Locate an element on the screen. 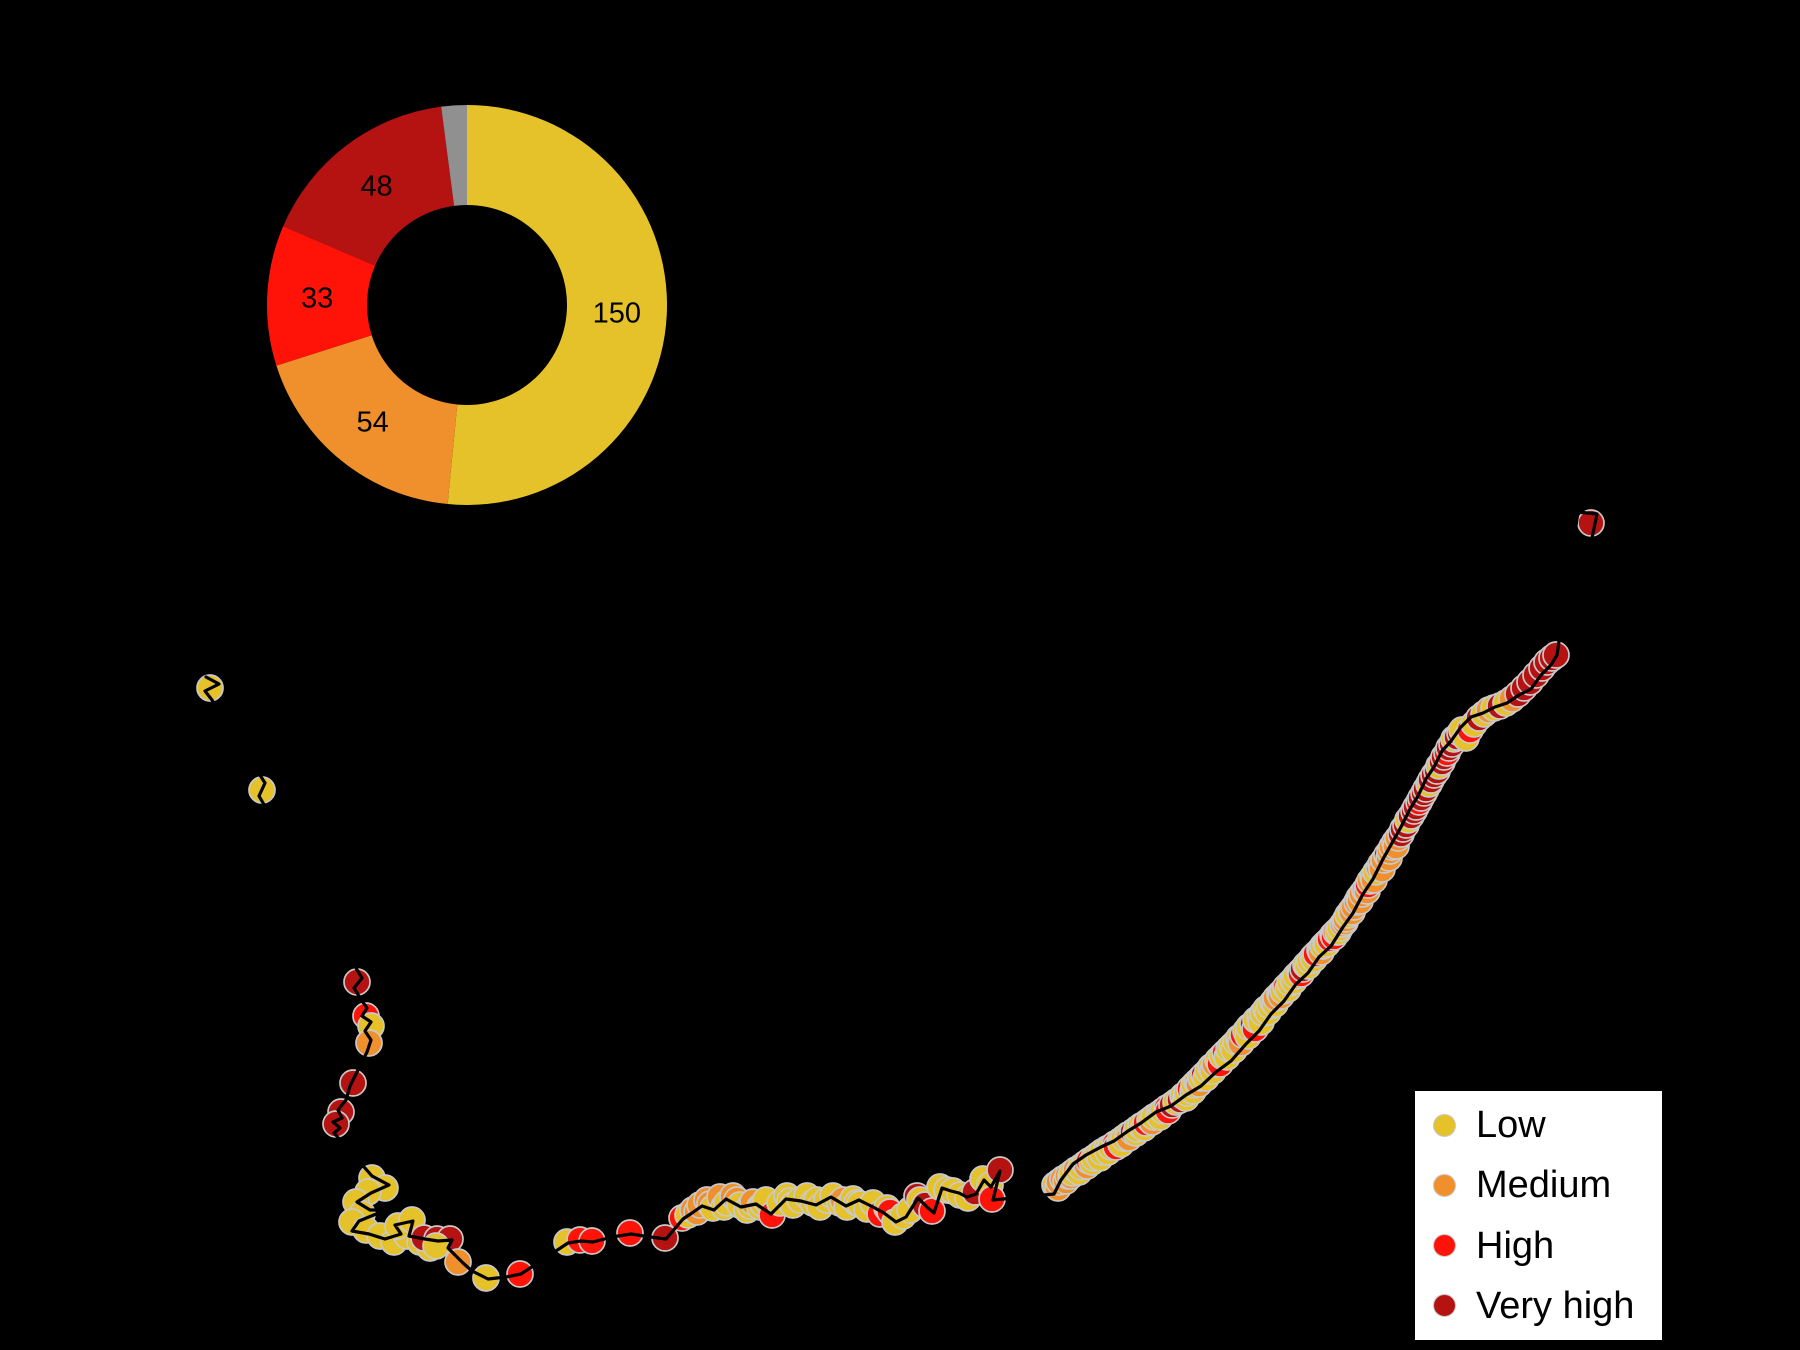 This screenshot has width=1800, height=1350. donut-value-label: 54 is located at coordinates (373, 423).